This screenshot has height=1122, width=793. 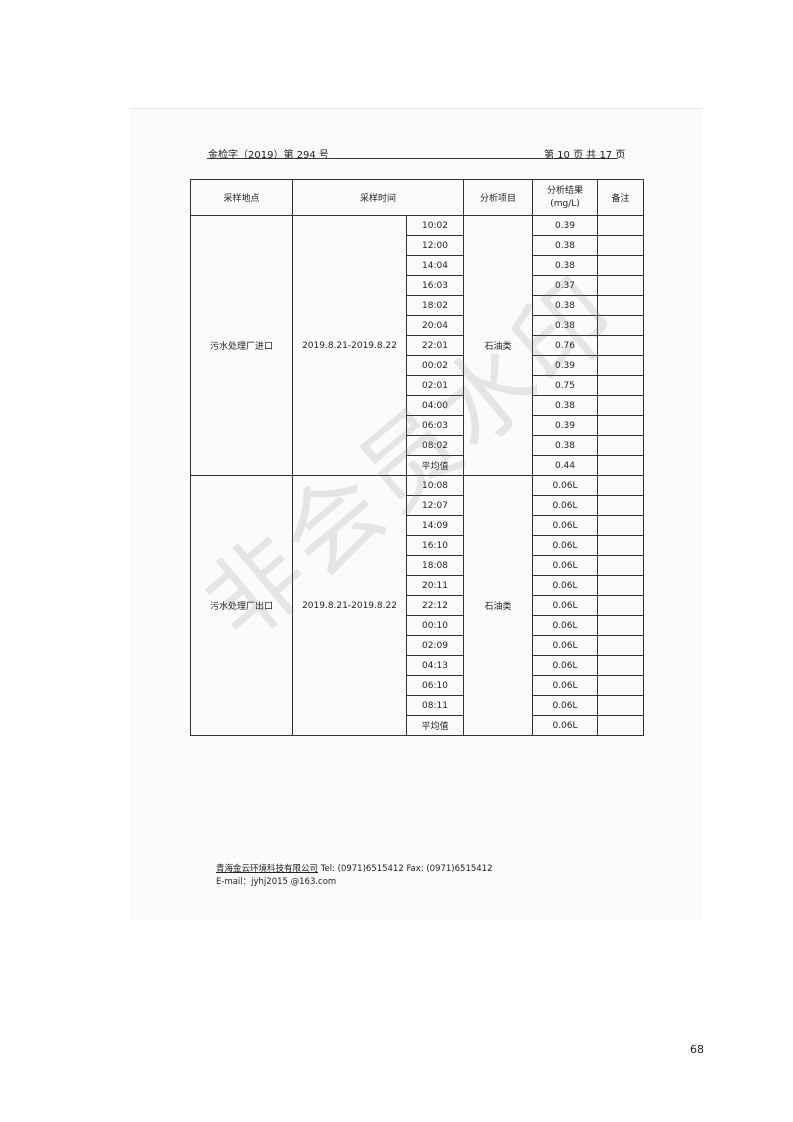 I want to click on table-header-row: 采样地点 采样时间 分析项目 分析结果 (mg/L) 备注, so click(x=417, y=197).